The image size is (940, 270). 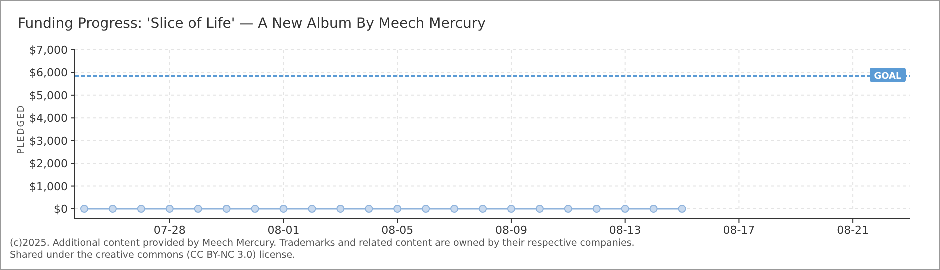 I want to click on y-tick-label: $5,000, so click(x=49, y=95).